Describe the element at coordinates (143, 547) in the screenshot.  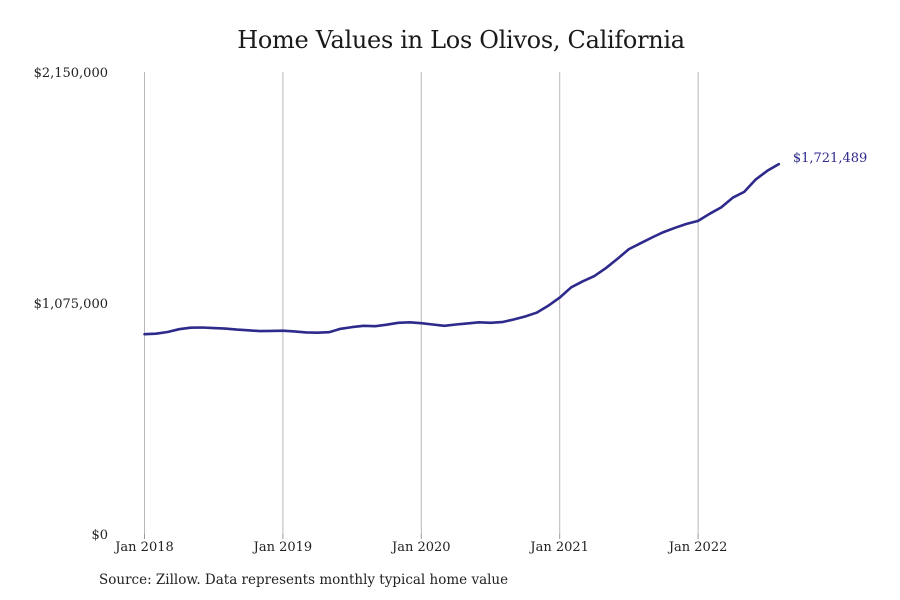
I see `x-tick-label: Jan 2018` at that location.